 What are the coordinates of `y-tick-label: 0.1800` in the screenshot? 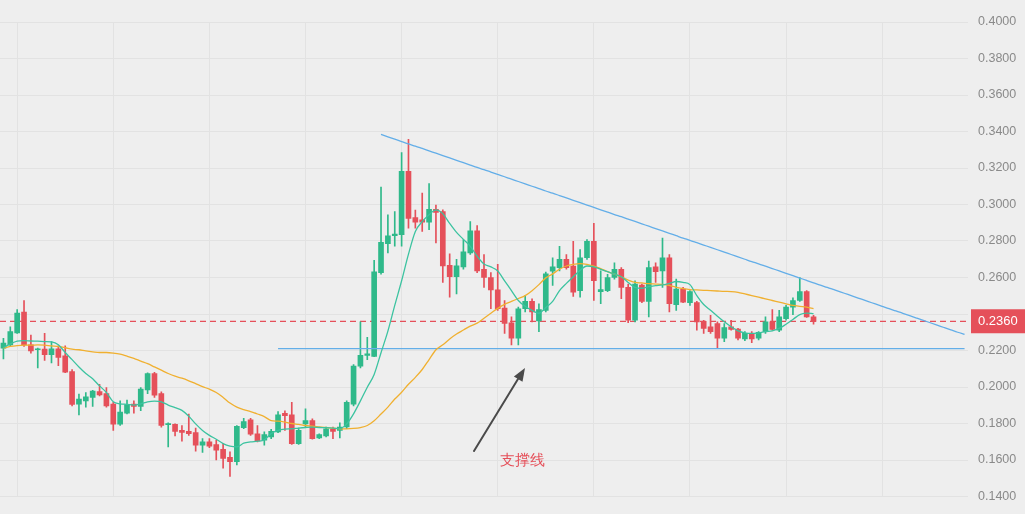 It's located at (997, 422).